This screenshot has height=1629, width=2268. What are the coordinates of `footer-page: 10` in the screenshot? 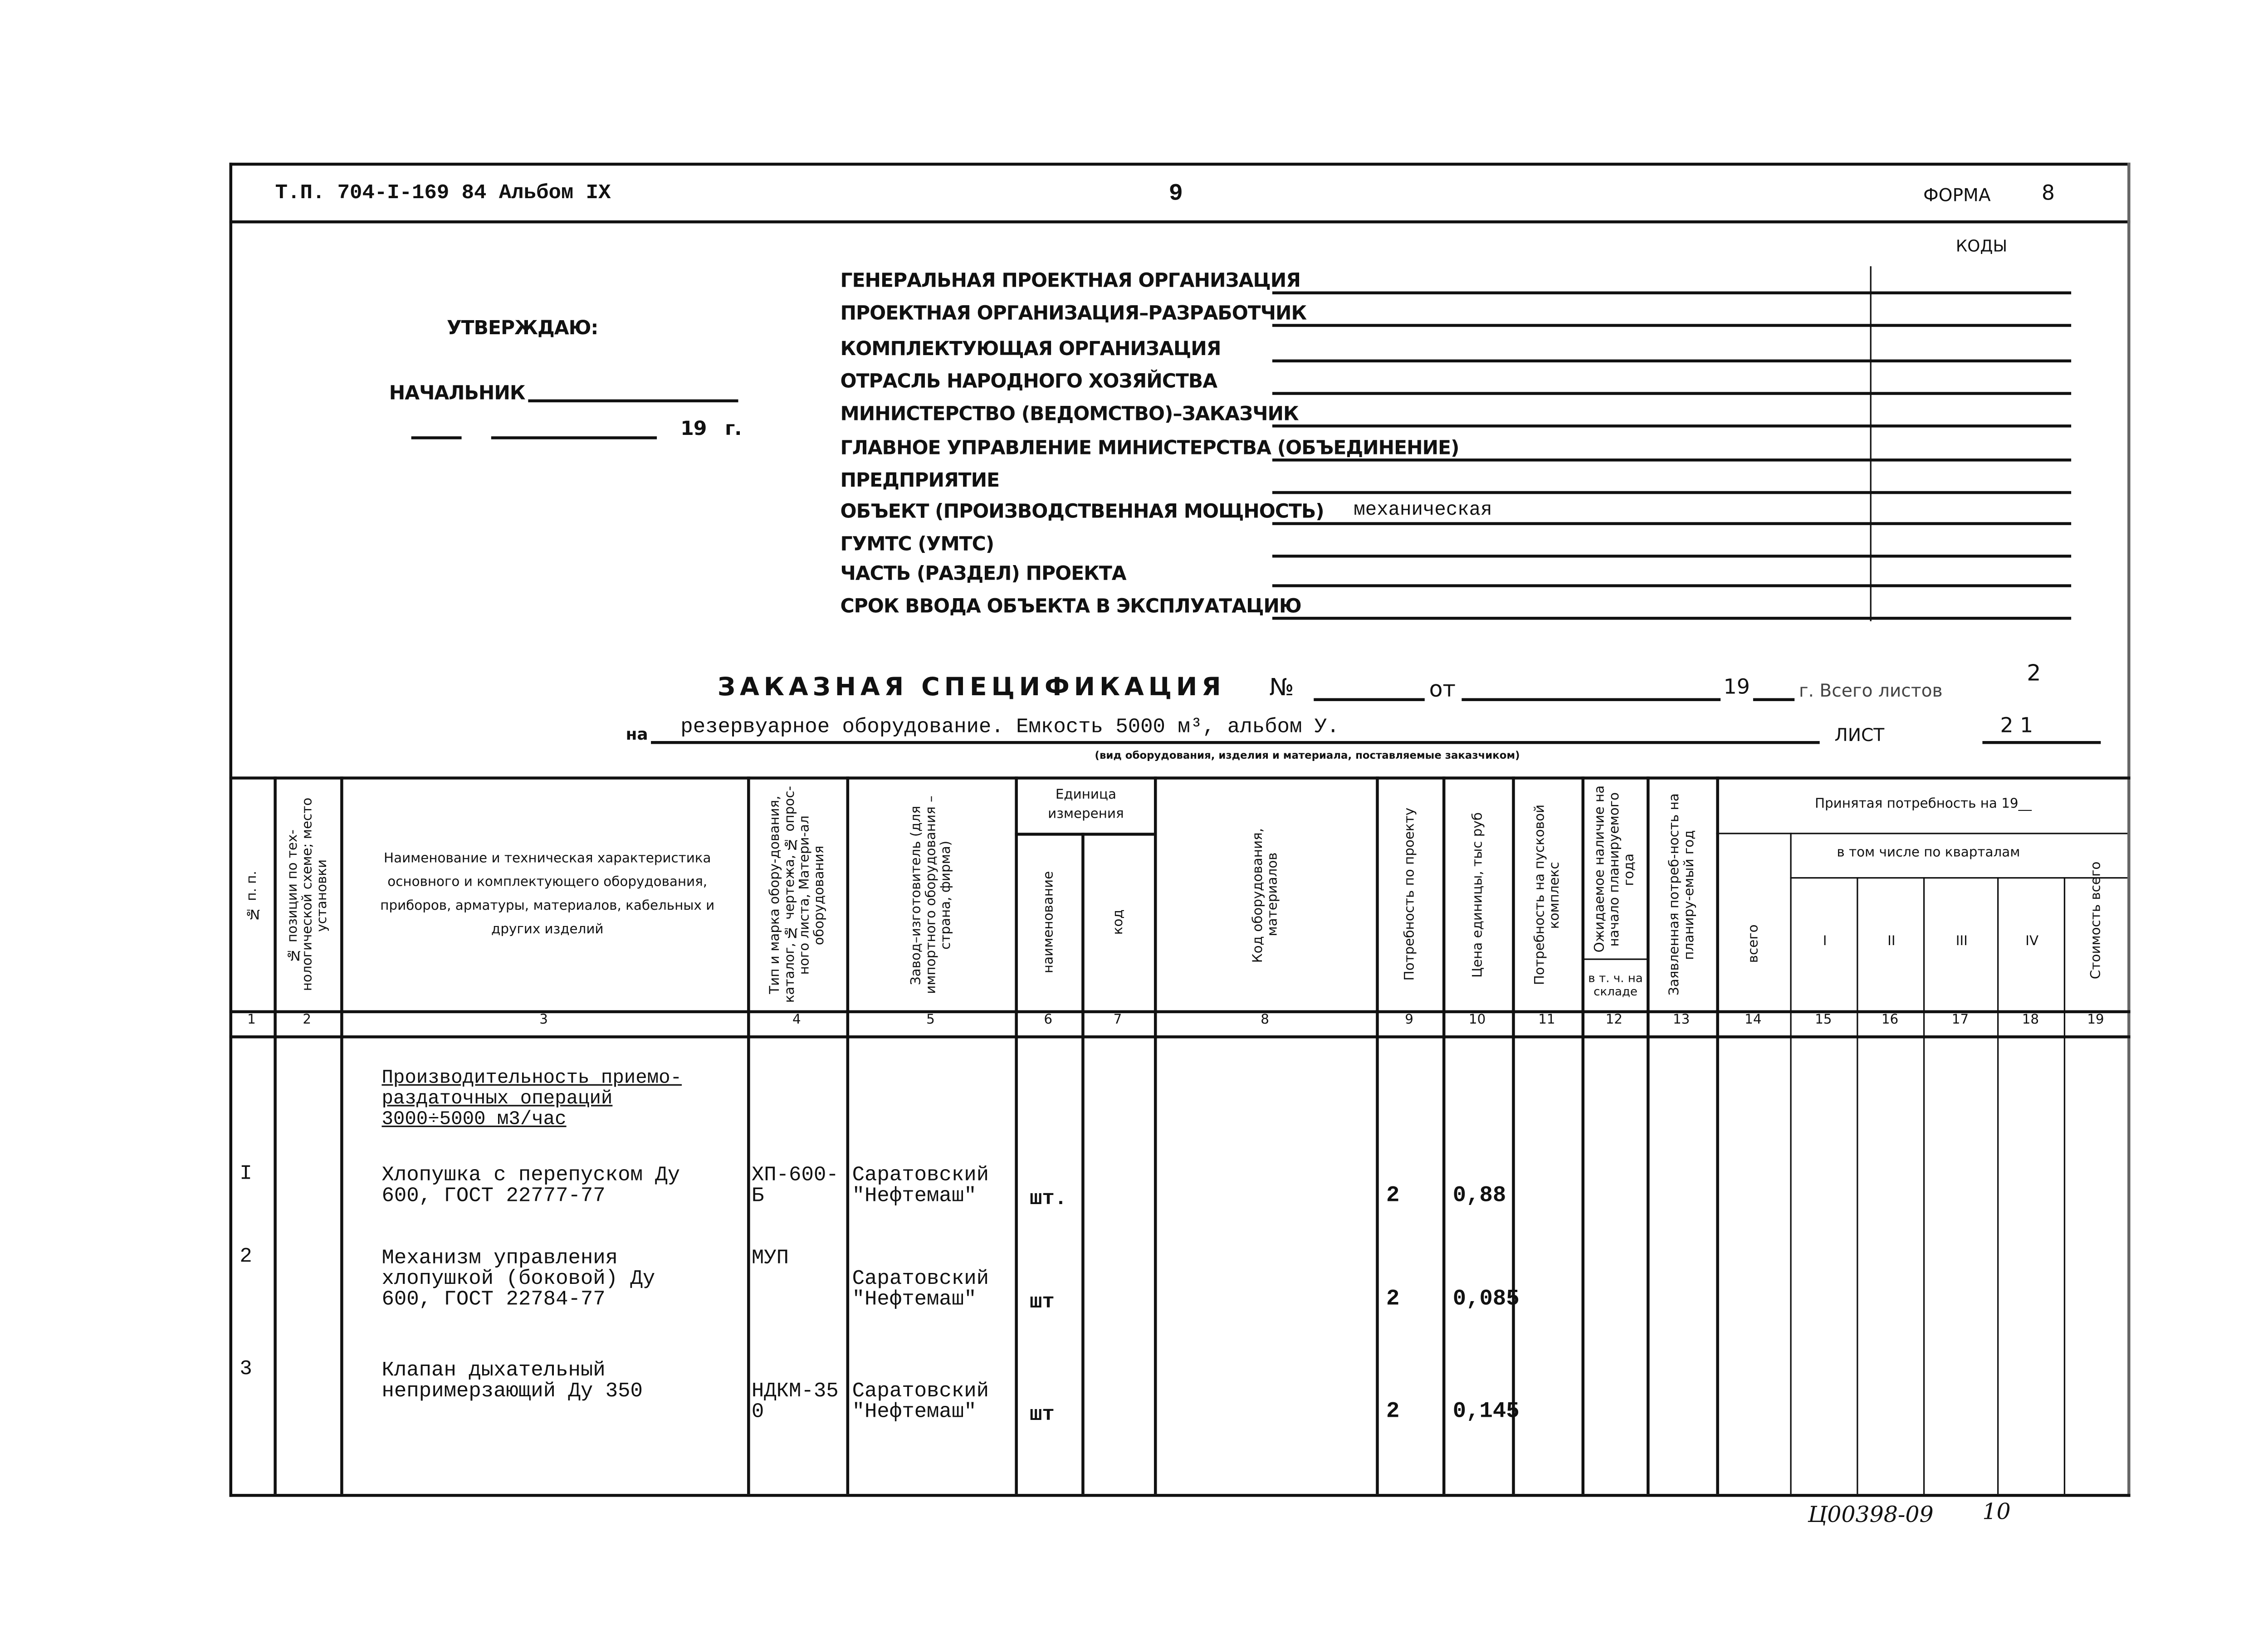 It's located at (1997, 1511).